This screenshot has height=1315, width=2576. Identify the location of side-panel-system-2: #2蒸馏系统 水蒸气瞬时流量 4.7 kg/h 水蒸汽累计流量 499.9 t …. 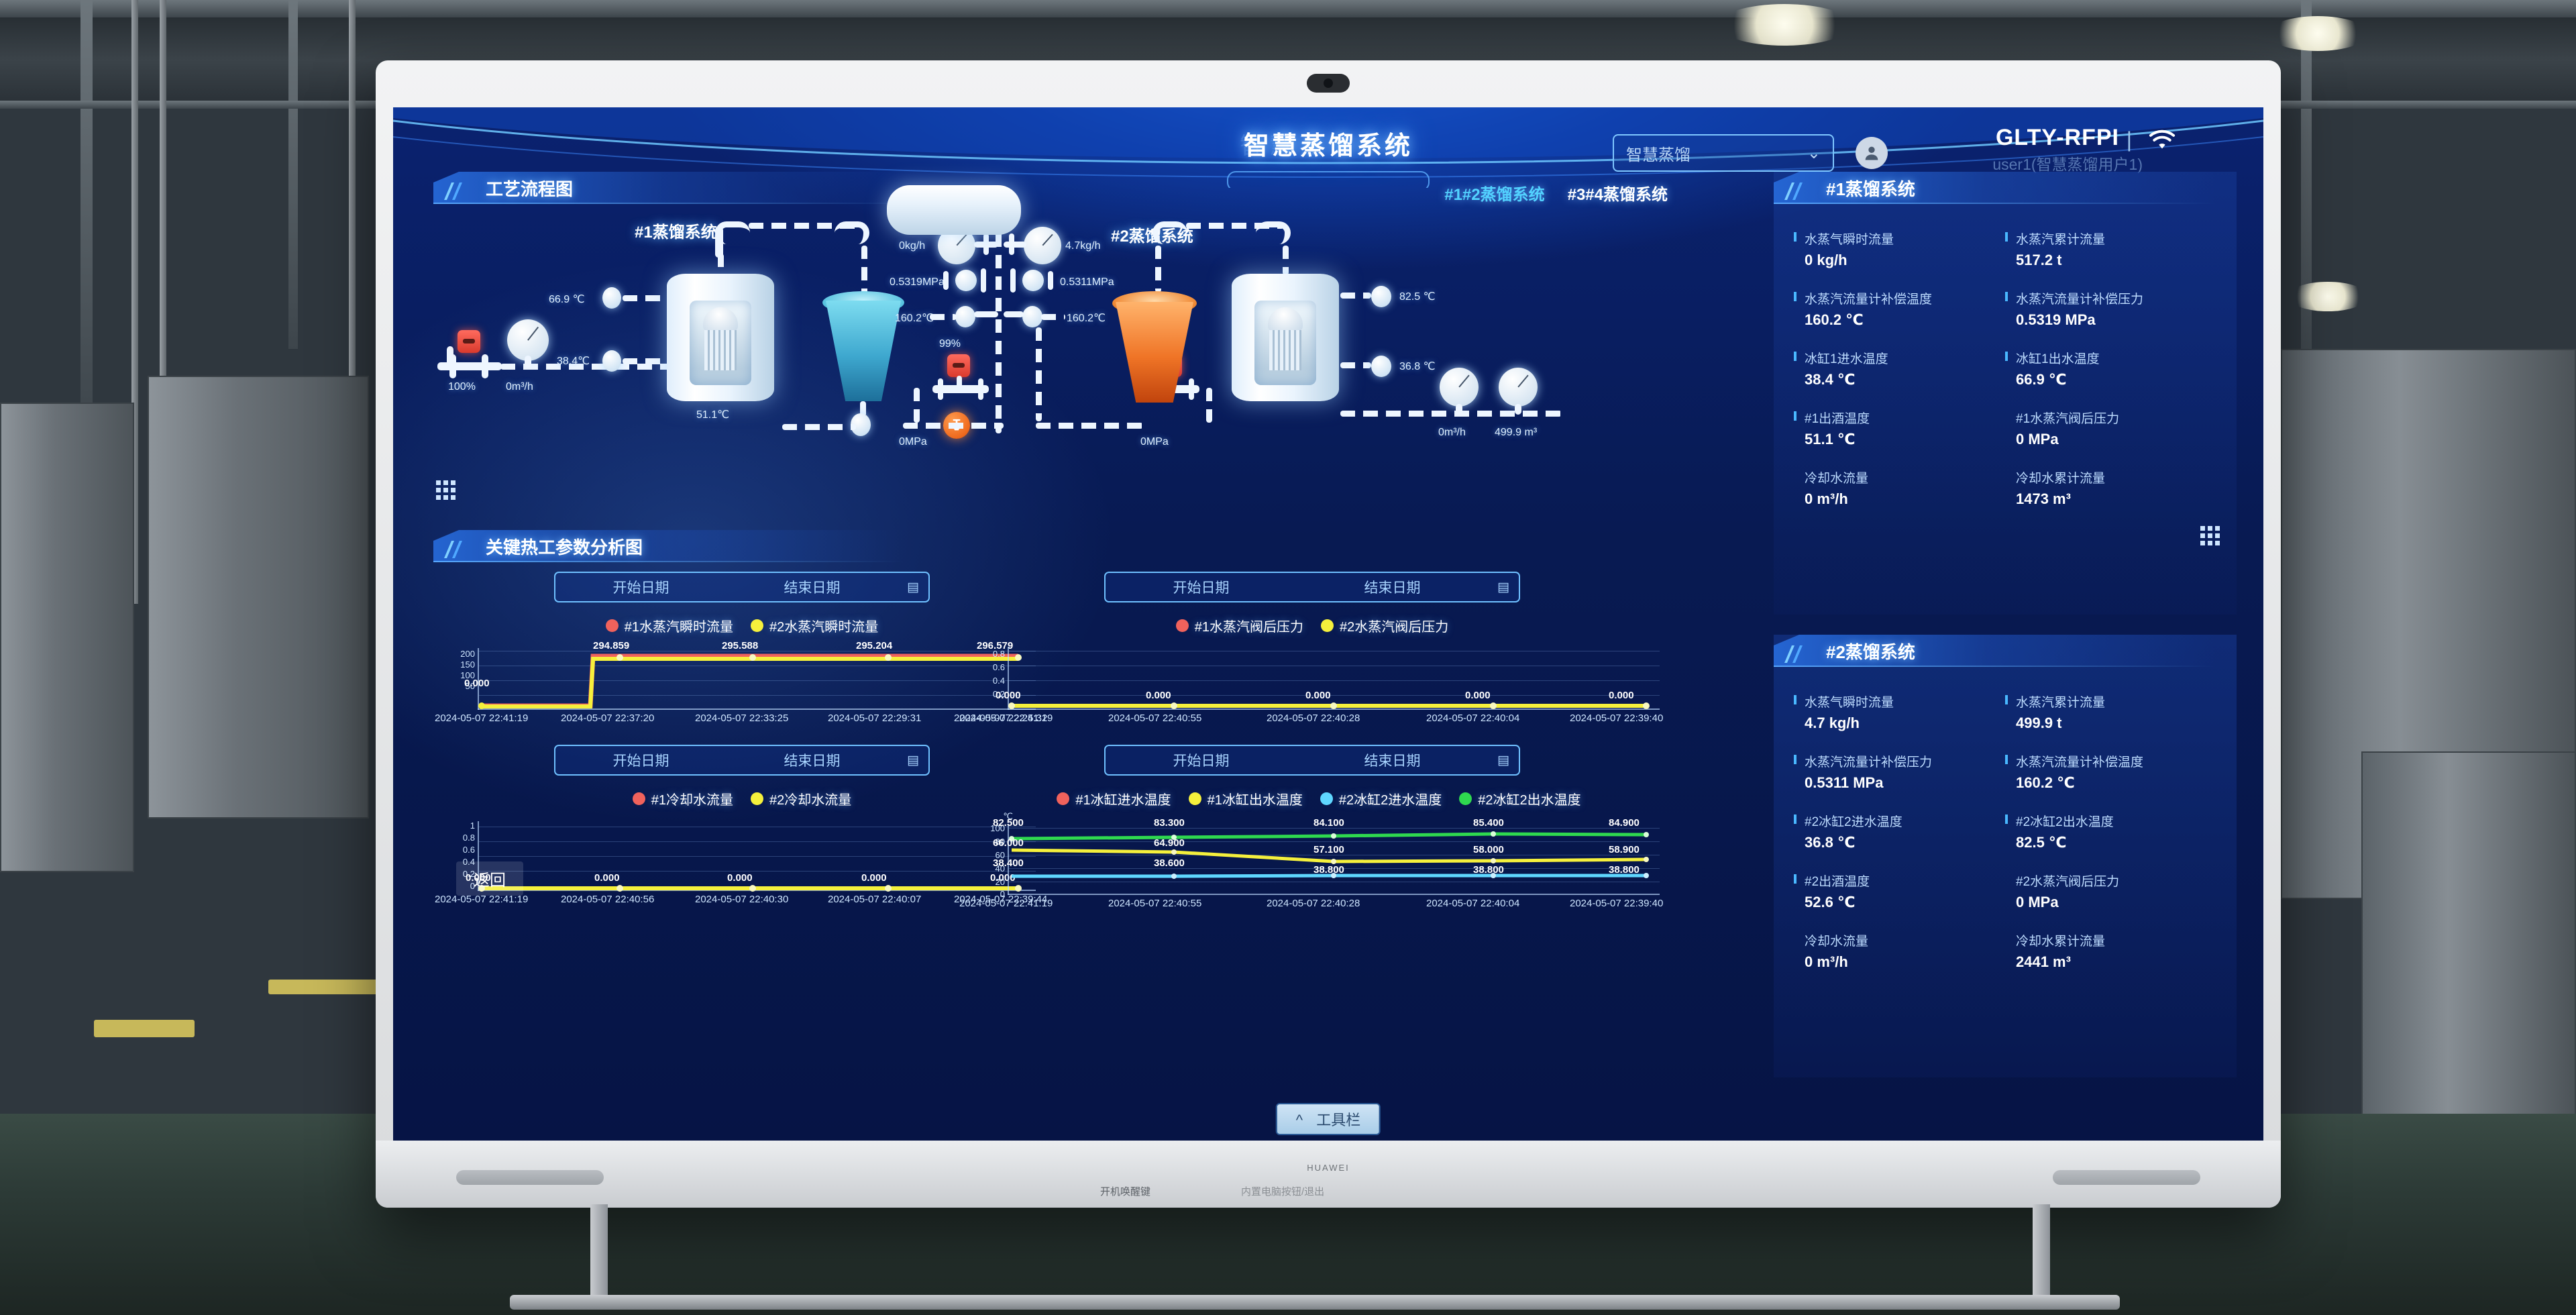
(2005, 856).